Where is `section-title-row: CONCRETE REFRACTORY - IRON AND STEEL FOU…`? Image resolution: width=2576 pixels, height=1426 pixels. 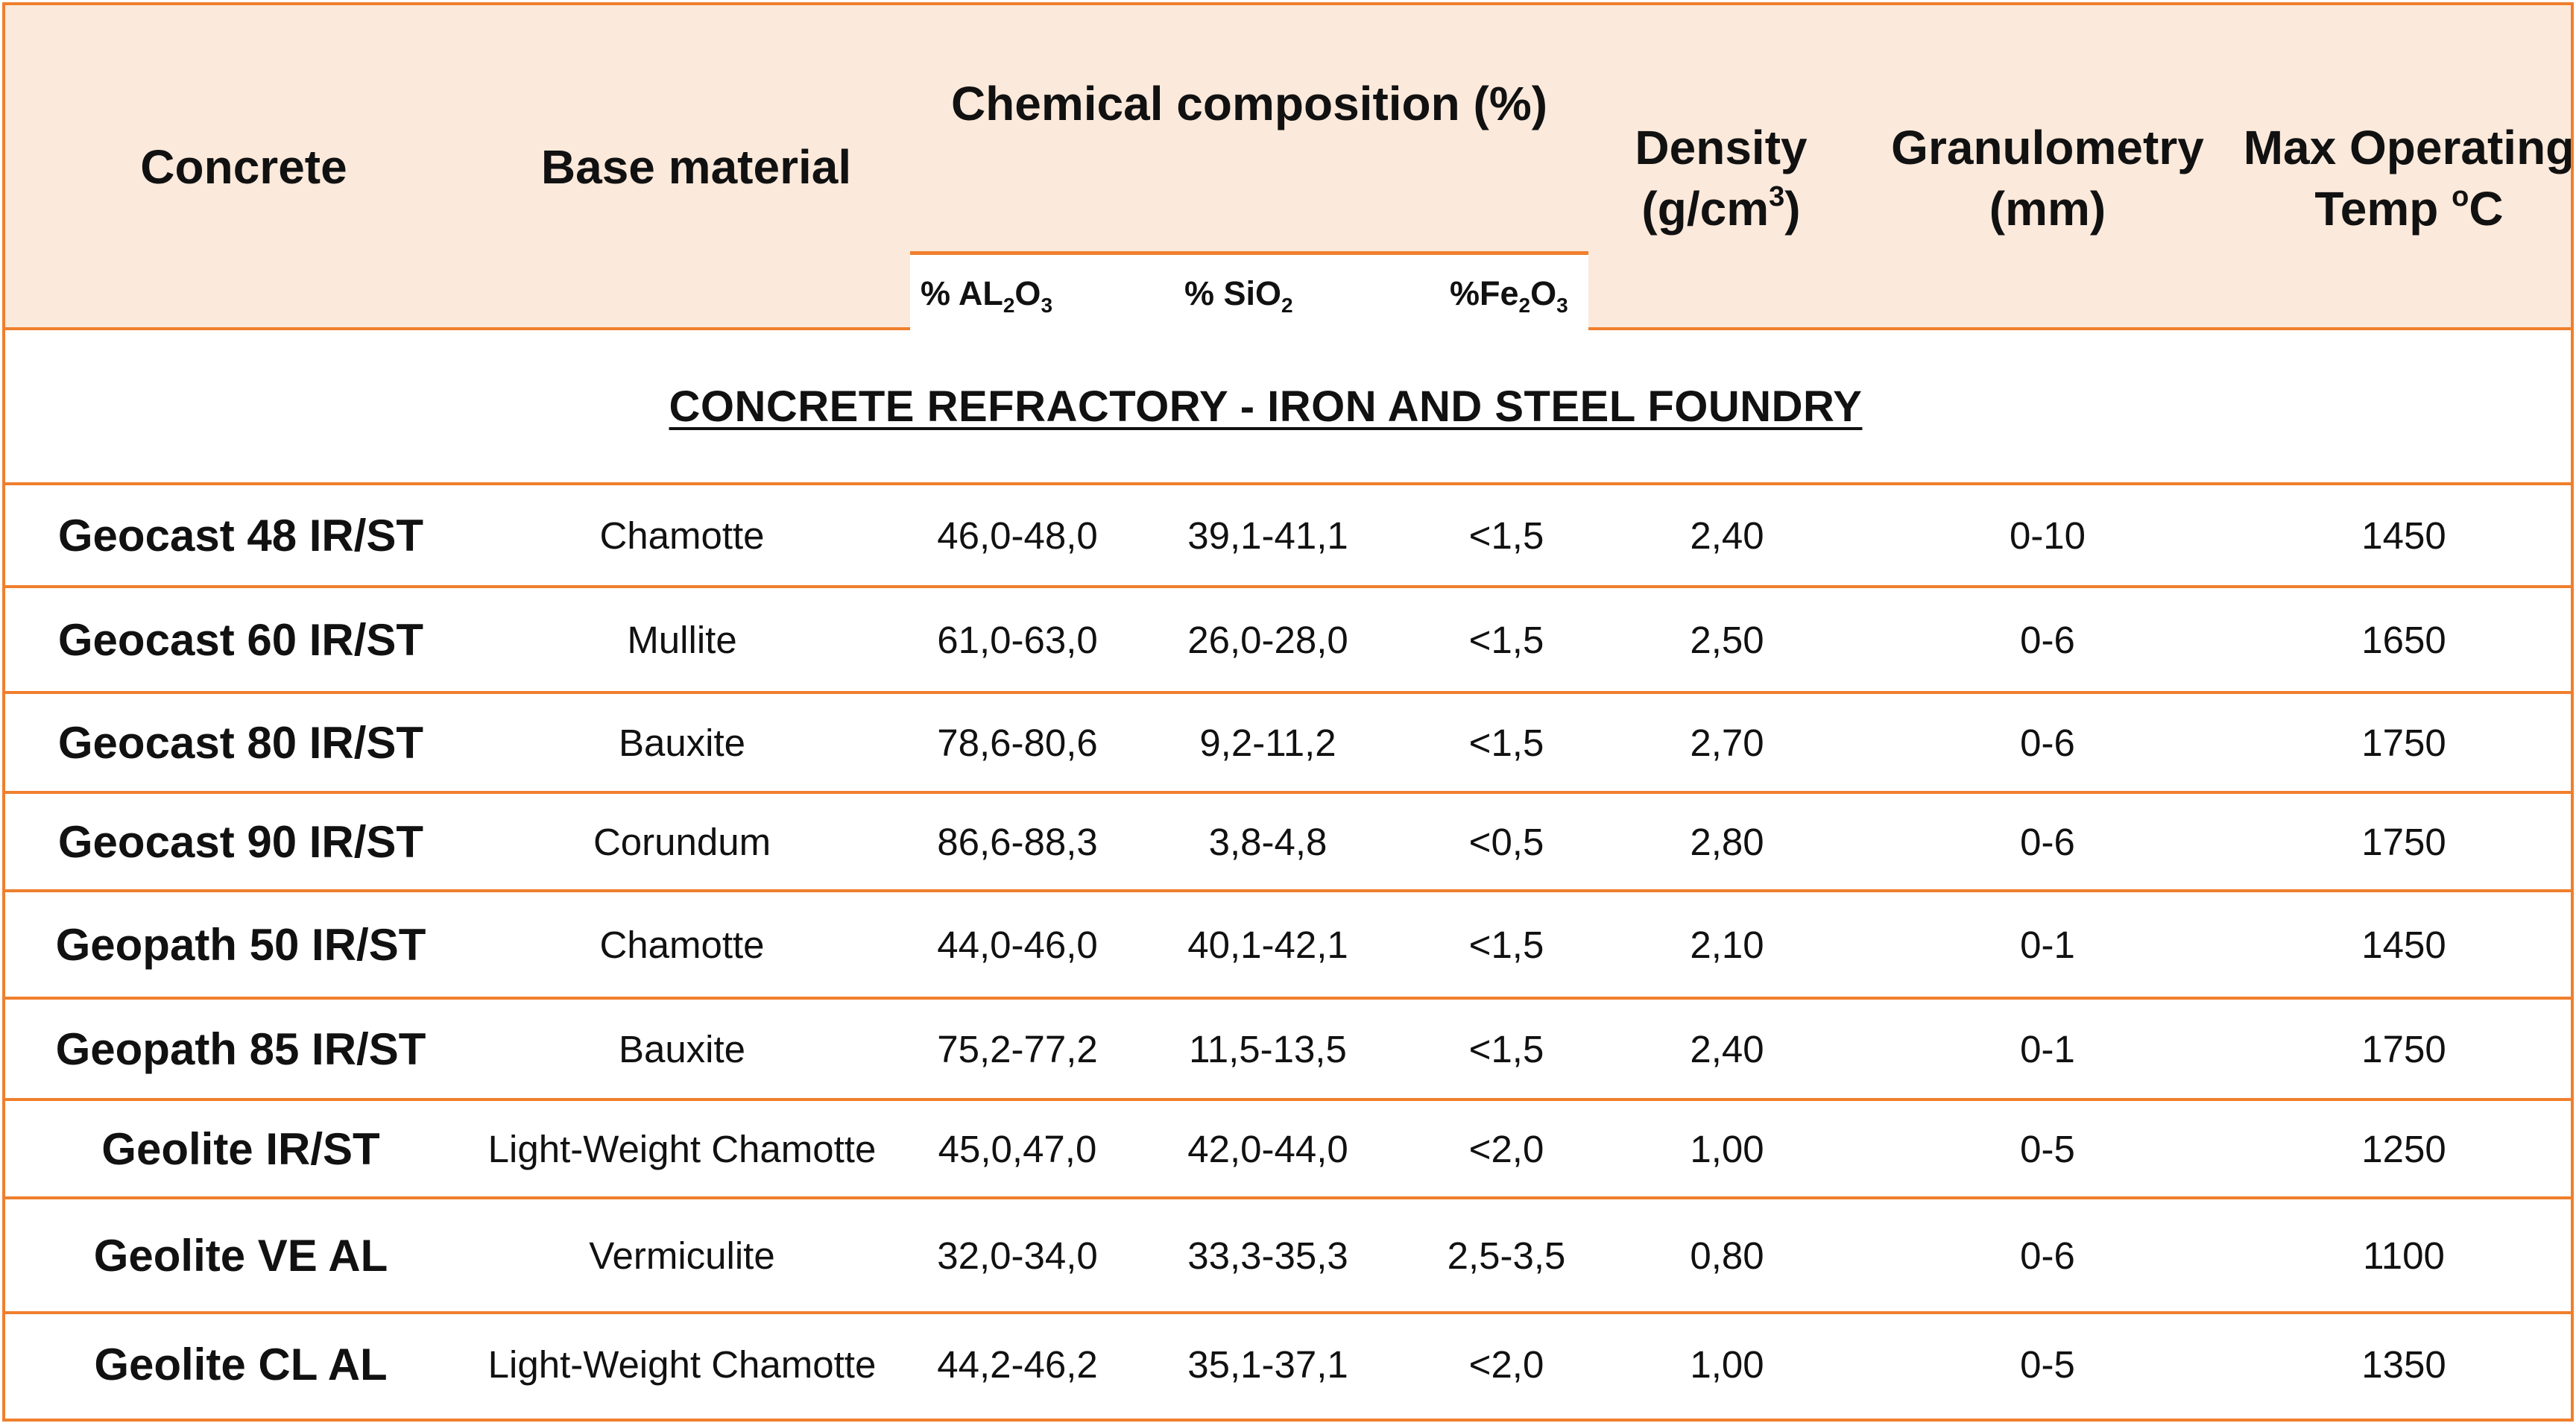
section-title-row: CONCRETE REFRACTORY - IRON AND STEEL FOU… is located at coordinates (1288, 407).